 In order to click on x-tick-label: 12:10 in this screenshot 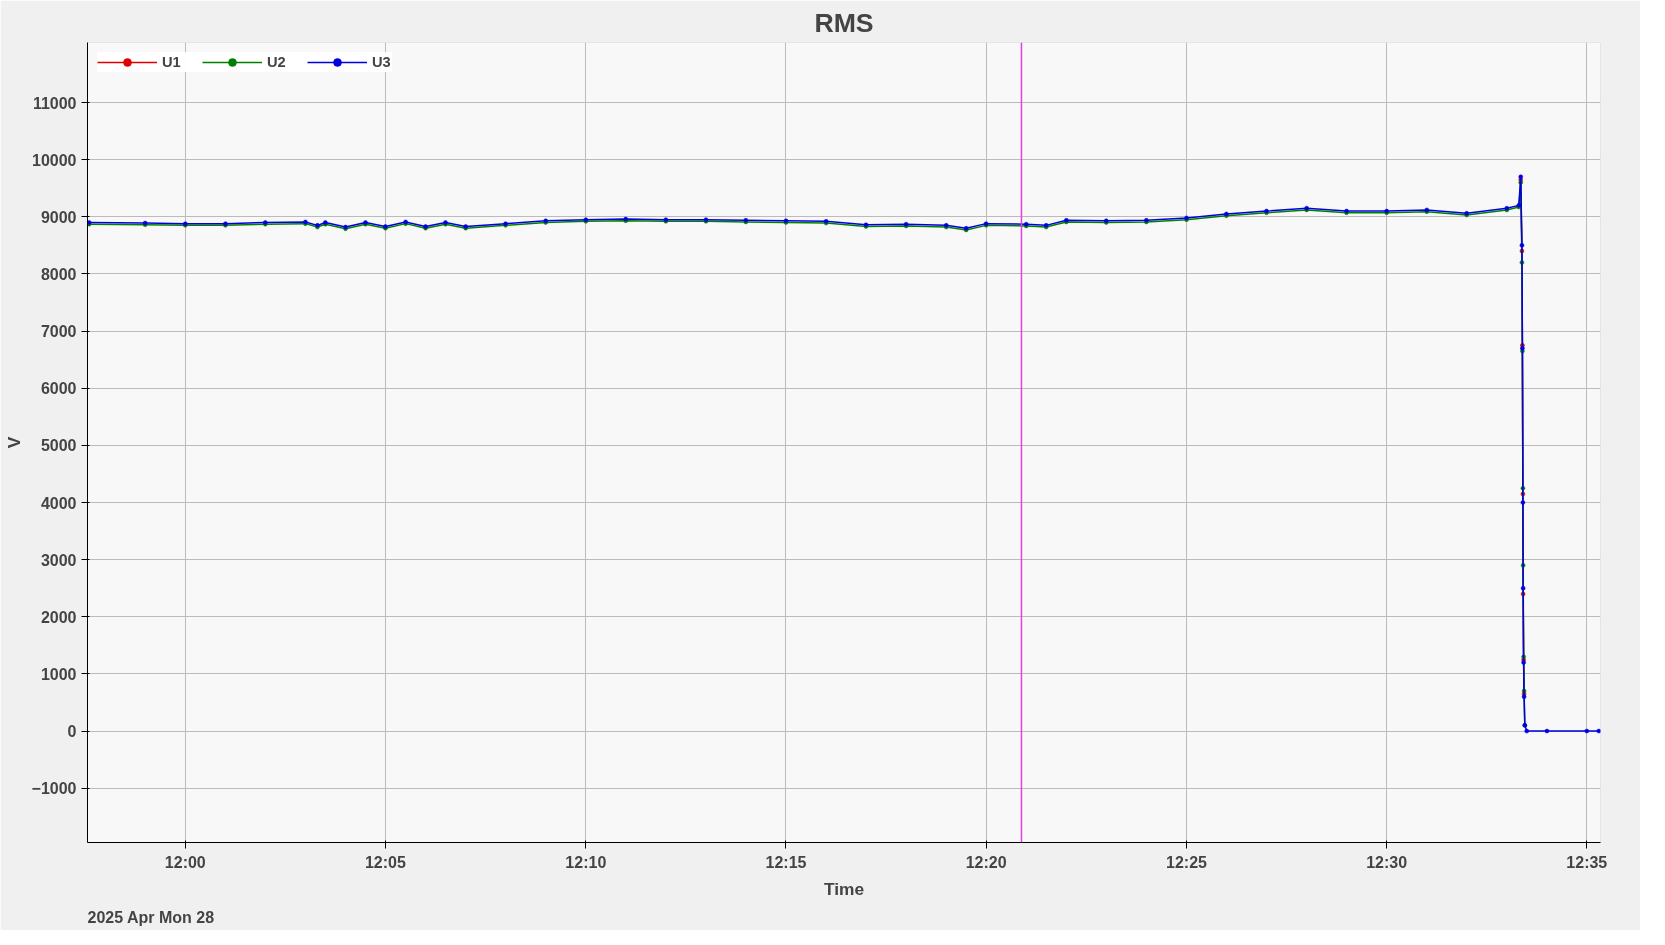, I will do `click(586, 862)`.